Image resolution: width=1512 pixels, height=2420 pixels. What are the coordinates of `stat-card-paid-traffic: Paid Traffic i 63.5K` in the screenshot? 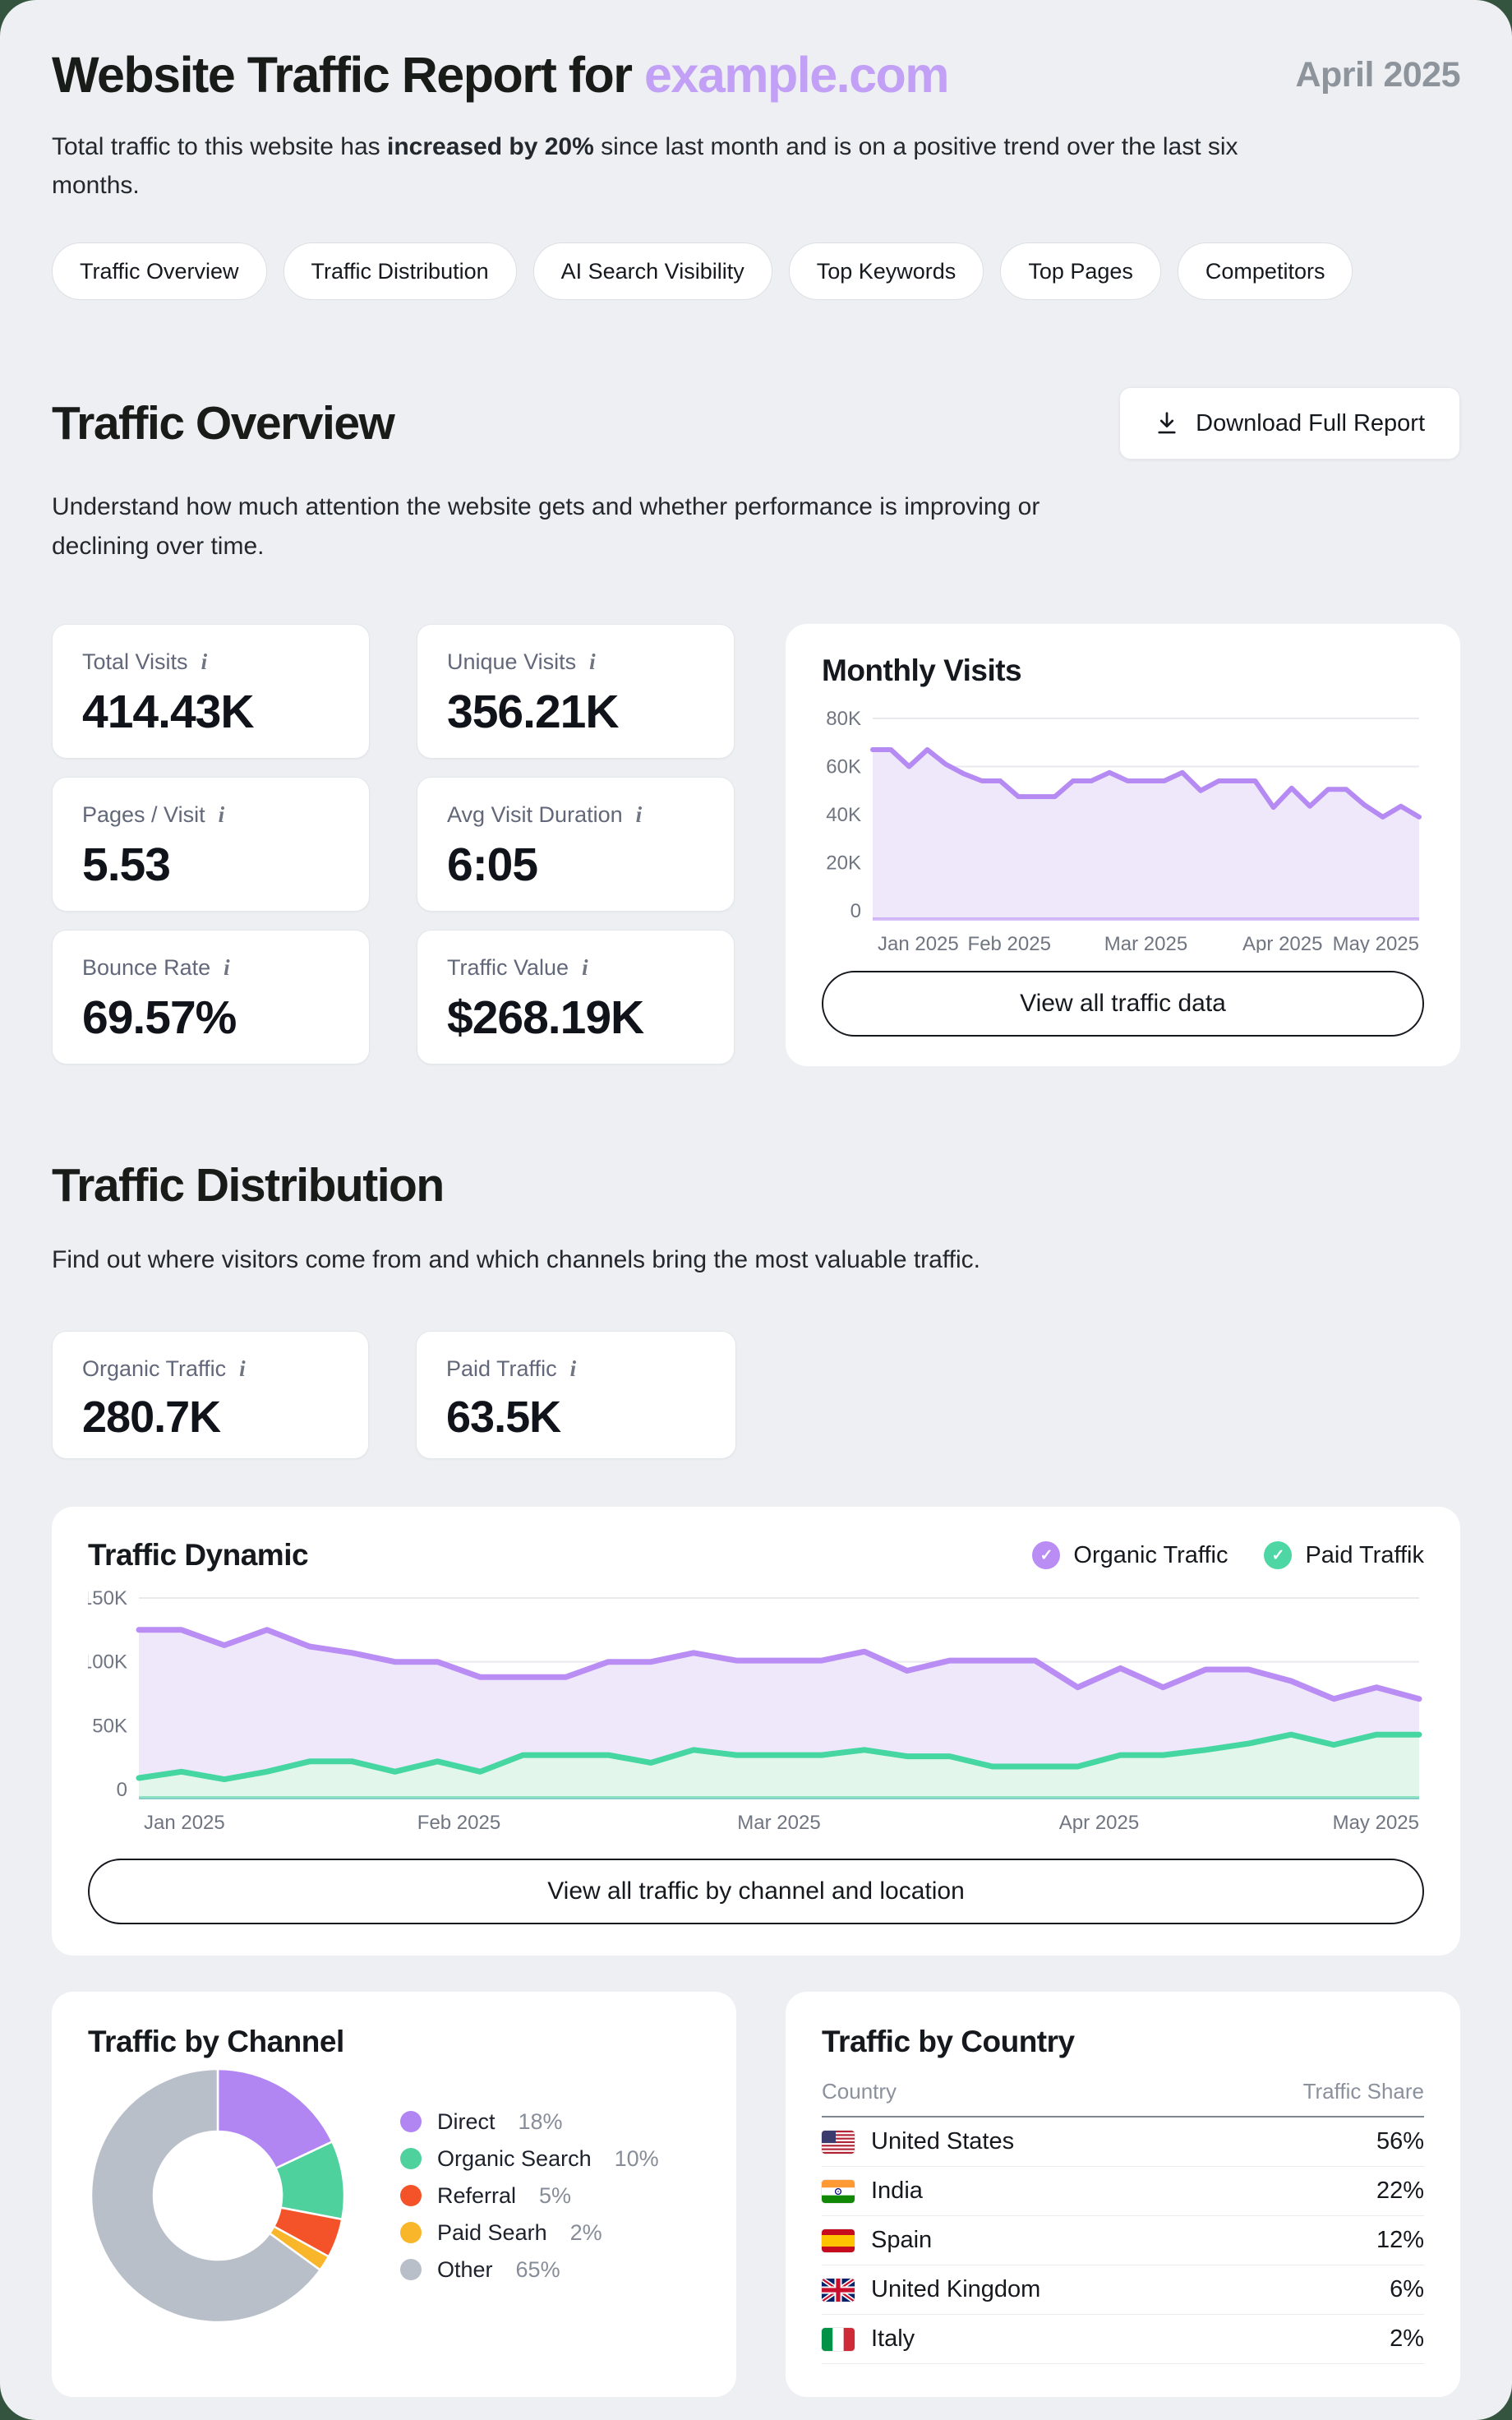 It's located at (576, 1395).